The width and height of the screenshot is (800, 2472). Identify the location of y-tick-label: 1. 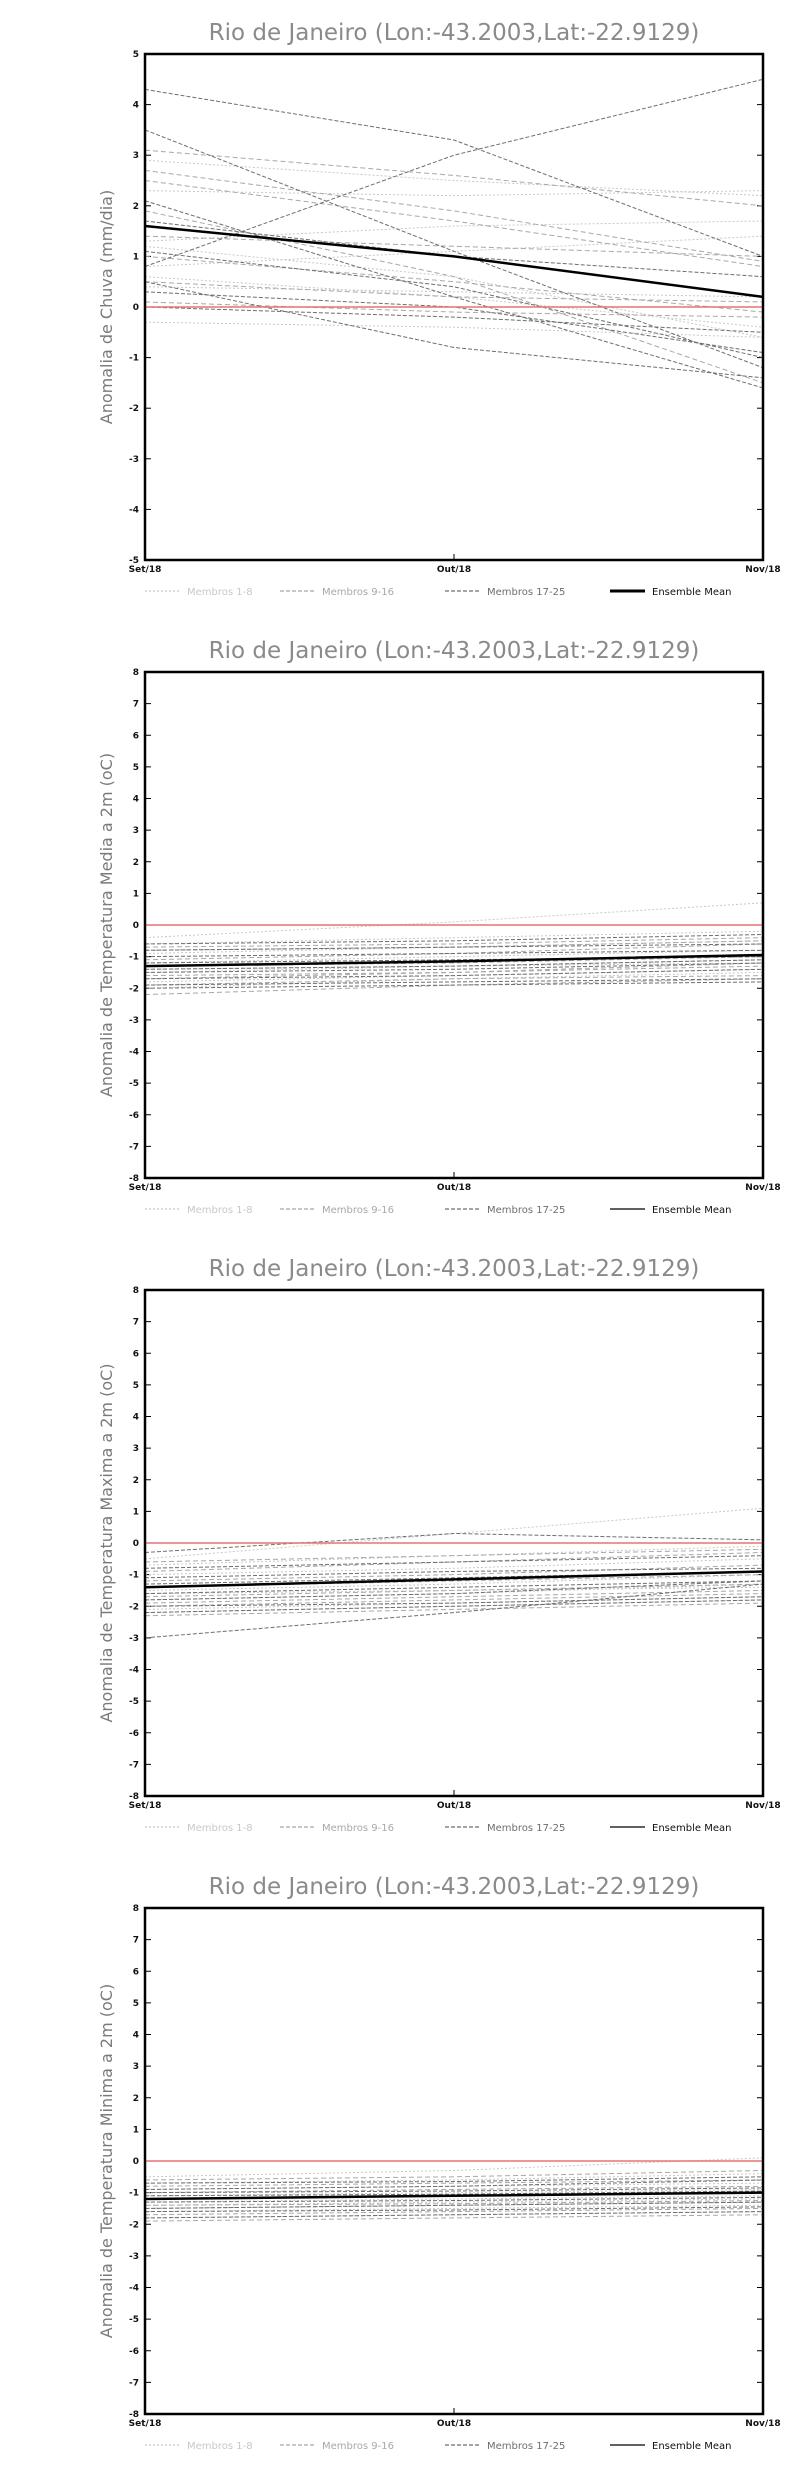
(136, 257).